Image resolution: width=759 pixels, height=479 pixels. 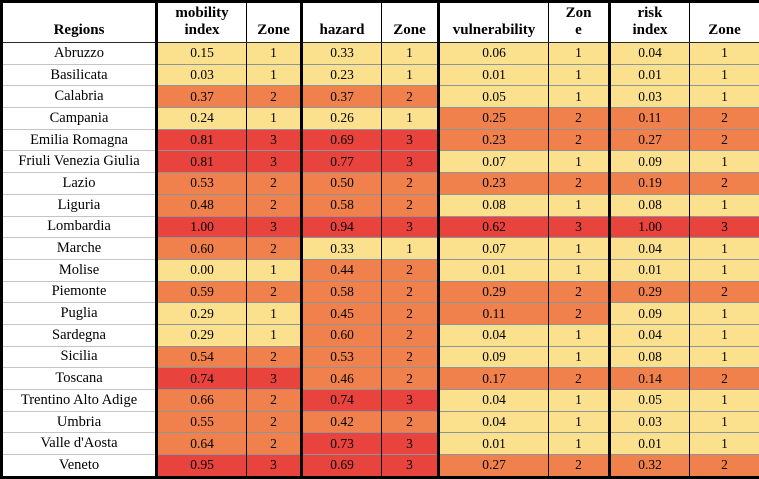 I want to click on hazard-value: 0.33, so click(x=342, y=54).